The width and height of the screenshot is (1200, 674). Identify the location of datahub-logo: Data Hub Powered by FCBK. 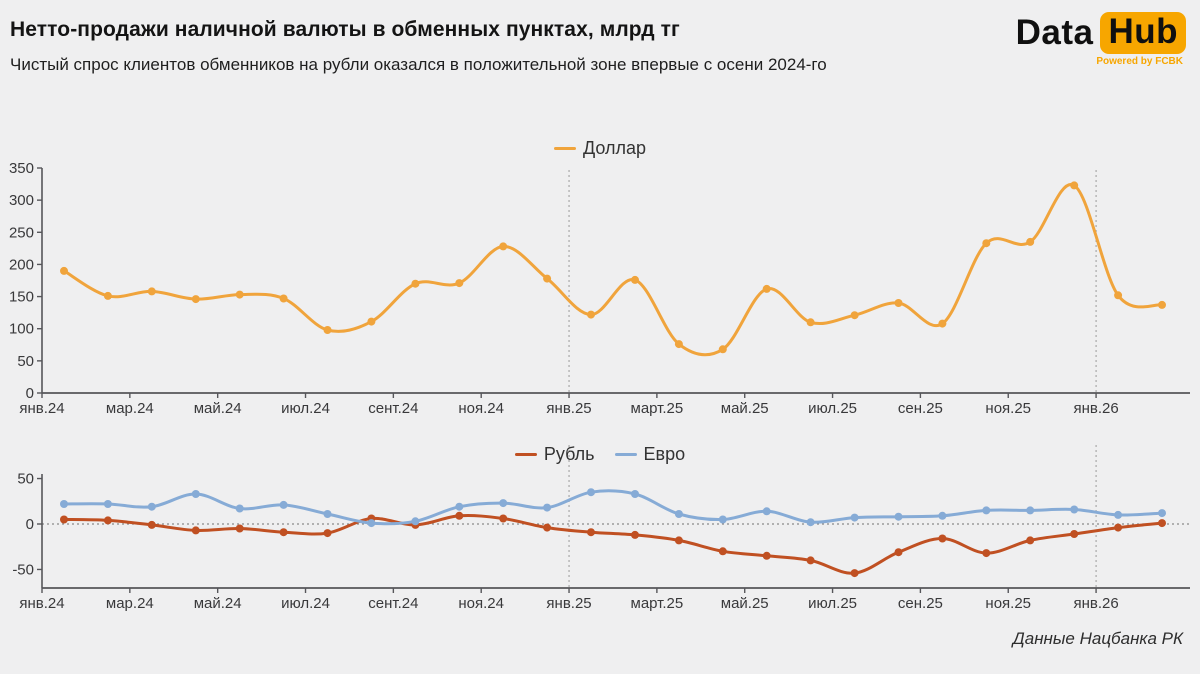
(1101, 39).